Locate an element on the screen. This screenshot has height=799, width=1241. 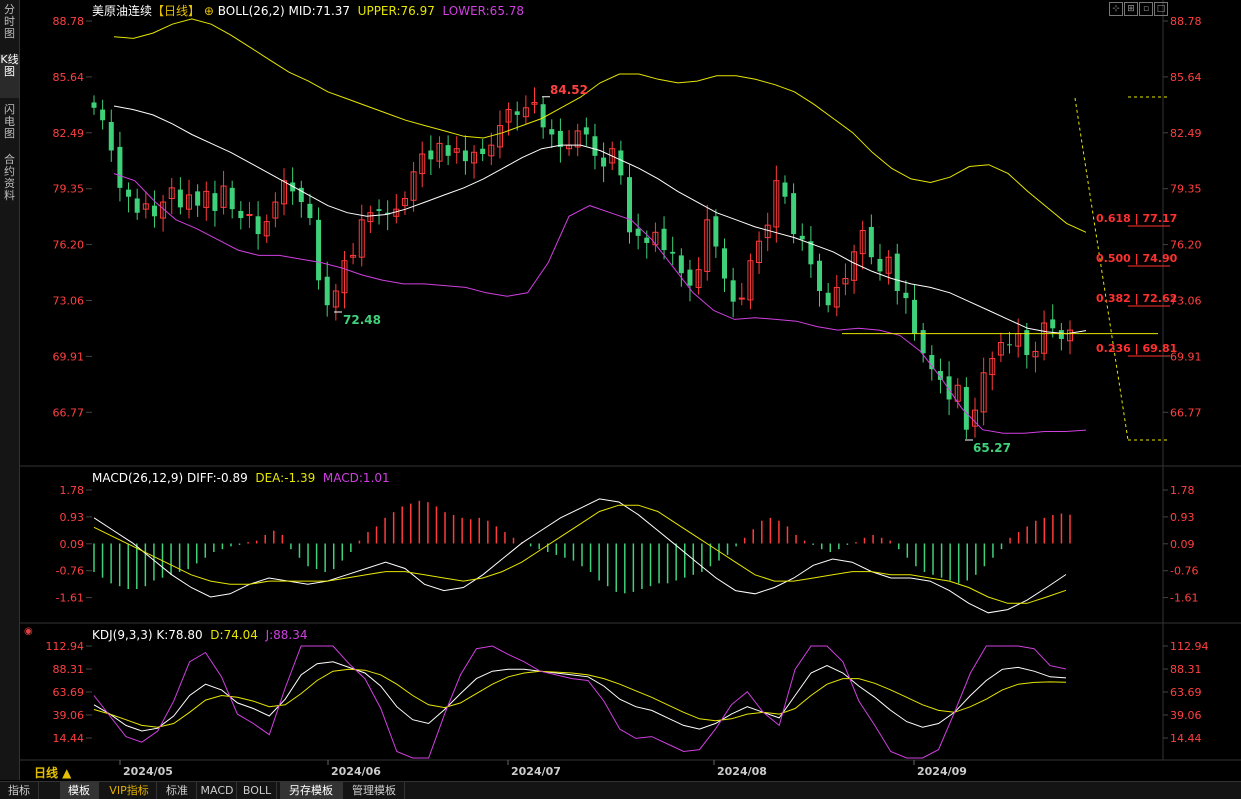
main-ytick-left: 76.20 is located at coordinates (69, 245).